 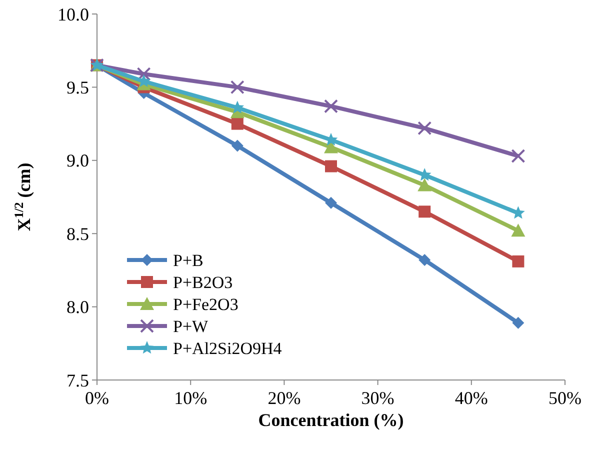 I want to click on x-tick-label: 50%, so click(x=565, y=398).